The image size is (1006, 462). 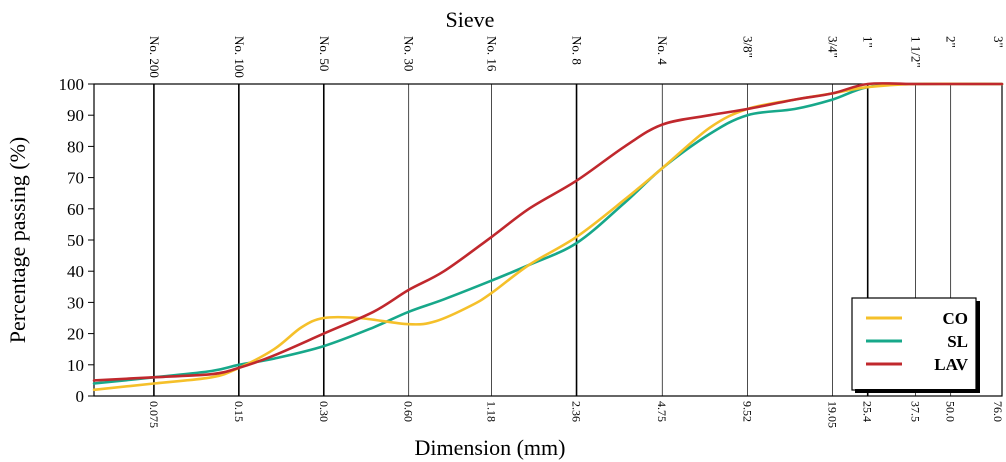 What do you see at coordinates (956, 318) in the screenshot?
I see `legend-label: CO` at bounding box center [956, 318].